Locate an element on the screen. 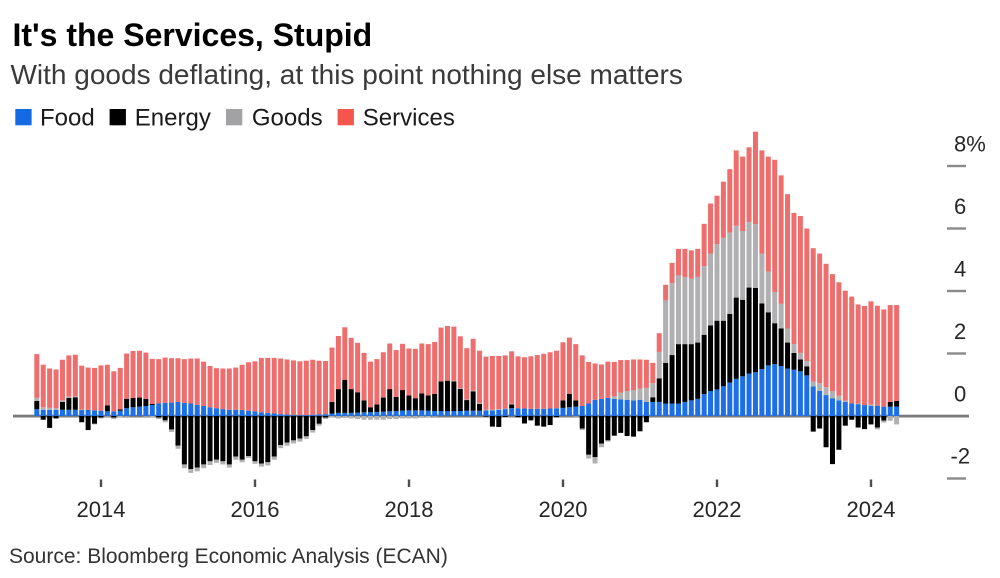 The height and width of the screenshot is (578, 1000). svg-text: Goods is located at coordinates (287, 118).